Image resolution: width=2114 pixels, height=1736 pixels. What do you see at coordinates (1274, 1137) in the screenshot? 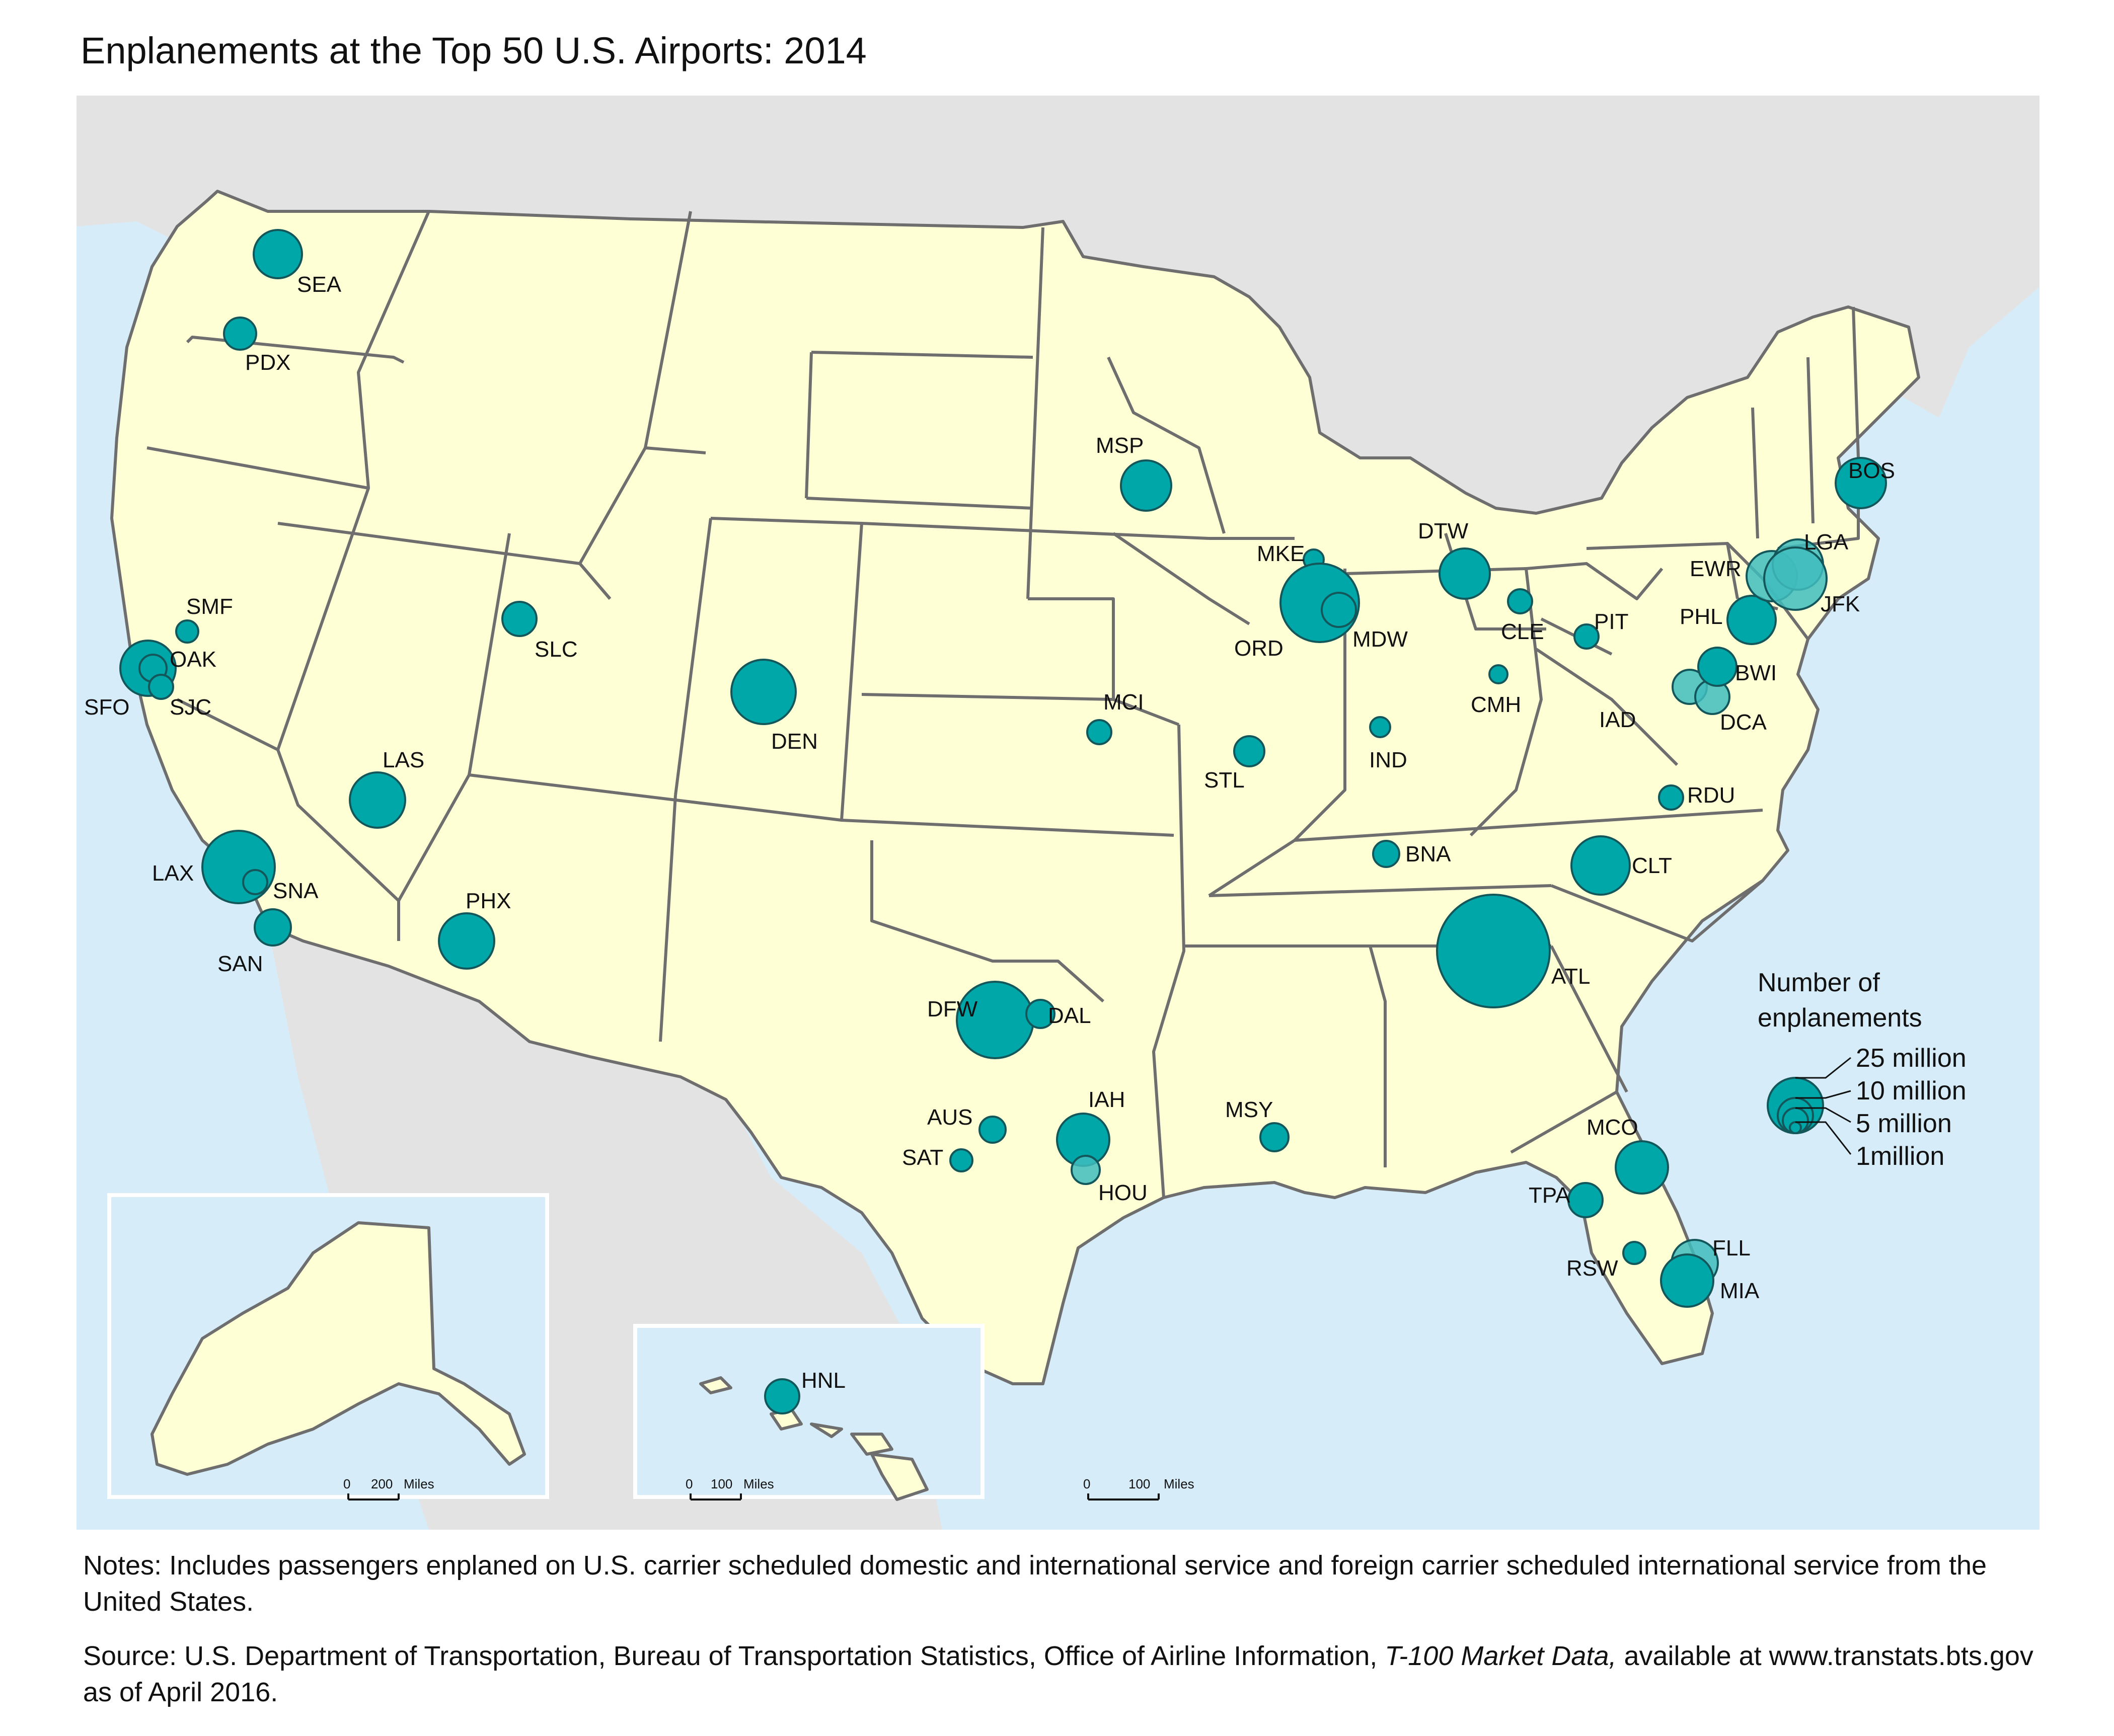
I see `airport-circle-msy` at bounding box center [1274, 1137].